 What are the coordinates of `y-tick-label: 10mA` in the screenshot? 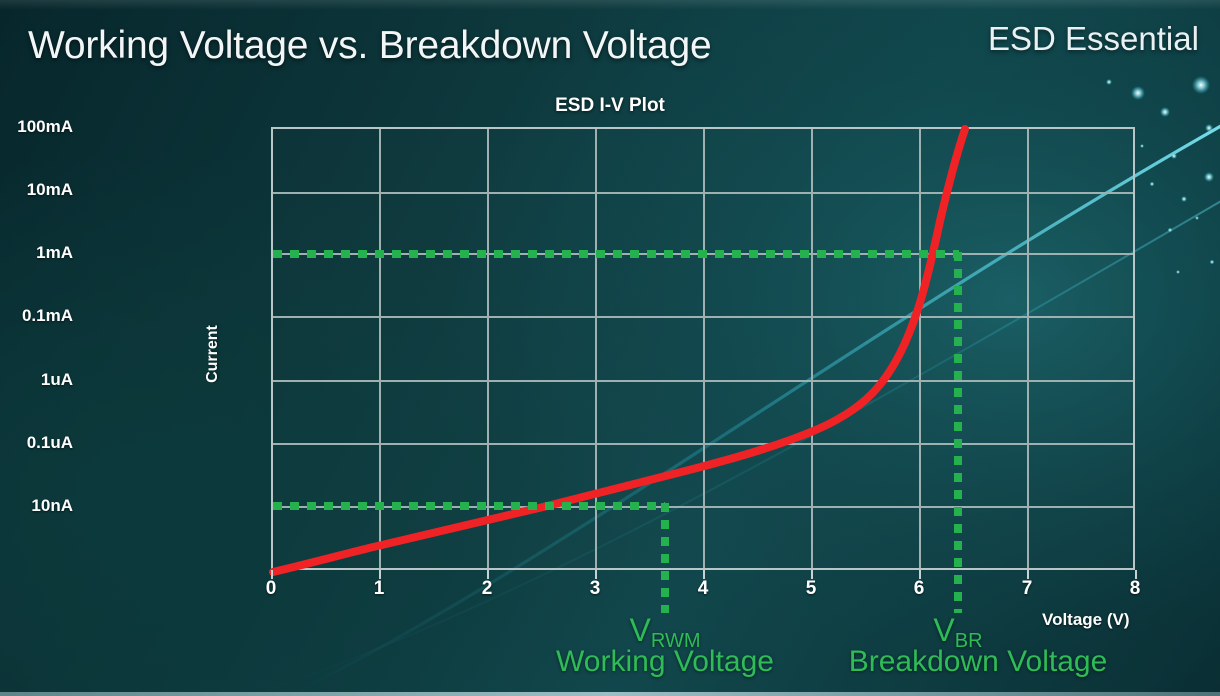 It's located at (49, 189).